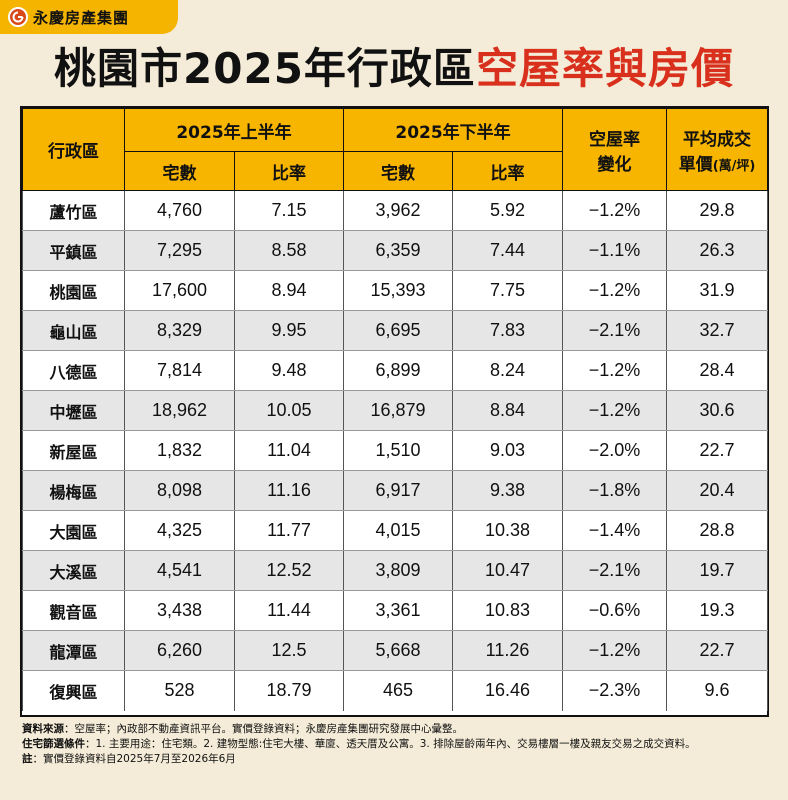 The height and width of the screenshot is (800, 788). I want to click on cell-h2-count: 16,879, so click(398, 410).